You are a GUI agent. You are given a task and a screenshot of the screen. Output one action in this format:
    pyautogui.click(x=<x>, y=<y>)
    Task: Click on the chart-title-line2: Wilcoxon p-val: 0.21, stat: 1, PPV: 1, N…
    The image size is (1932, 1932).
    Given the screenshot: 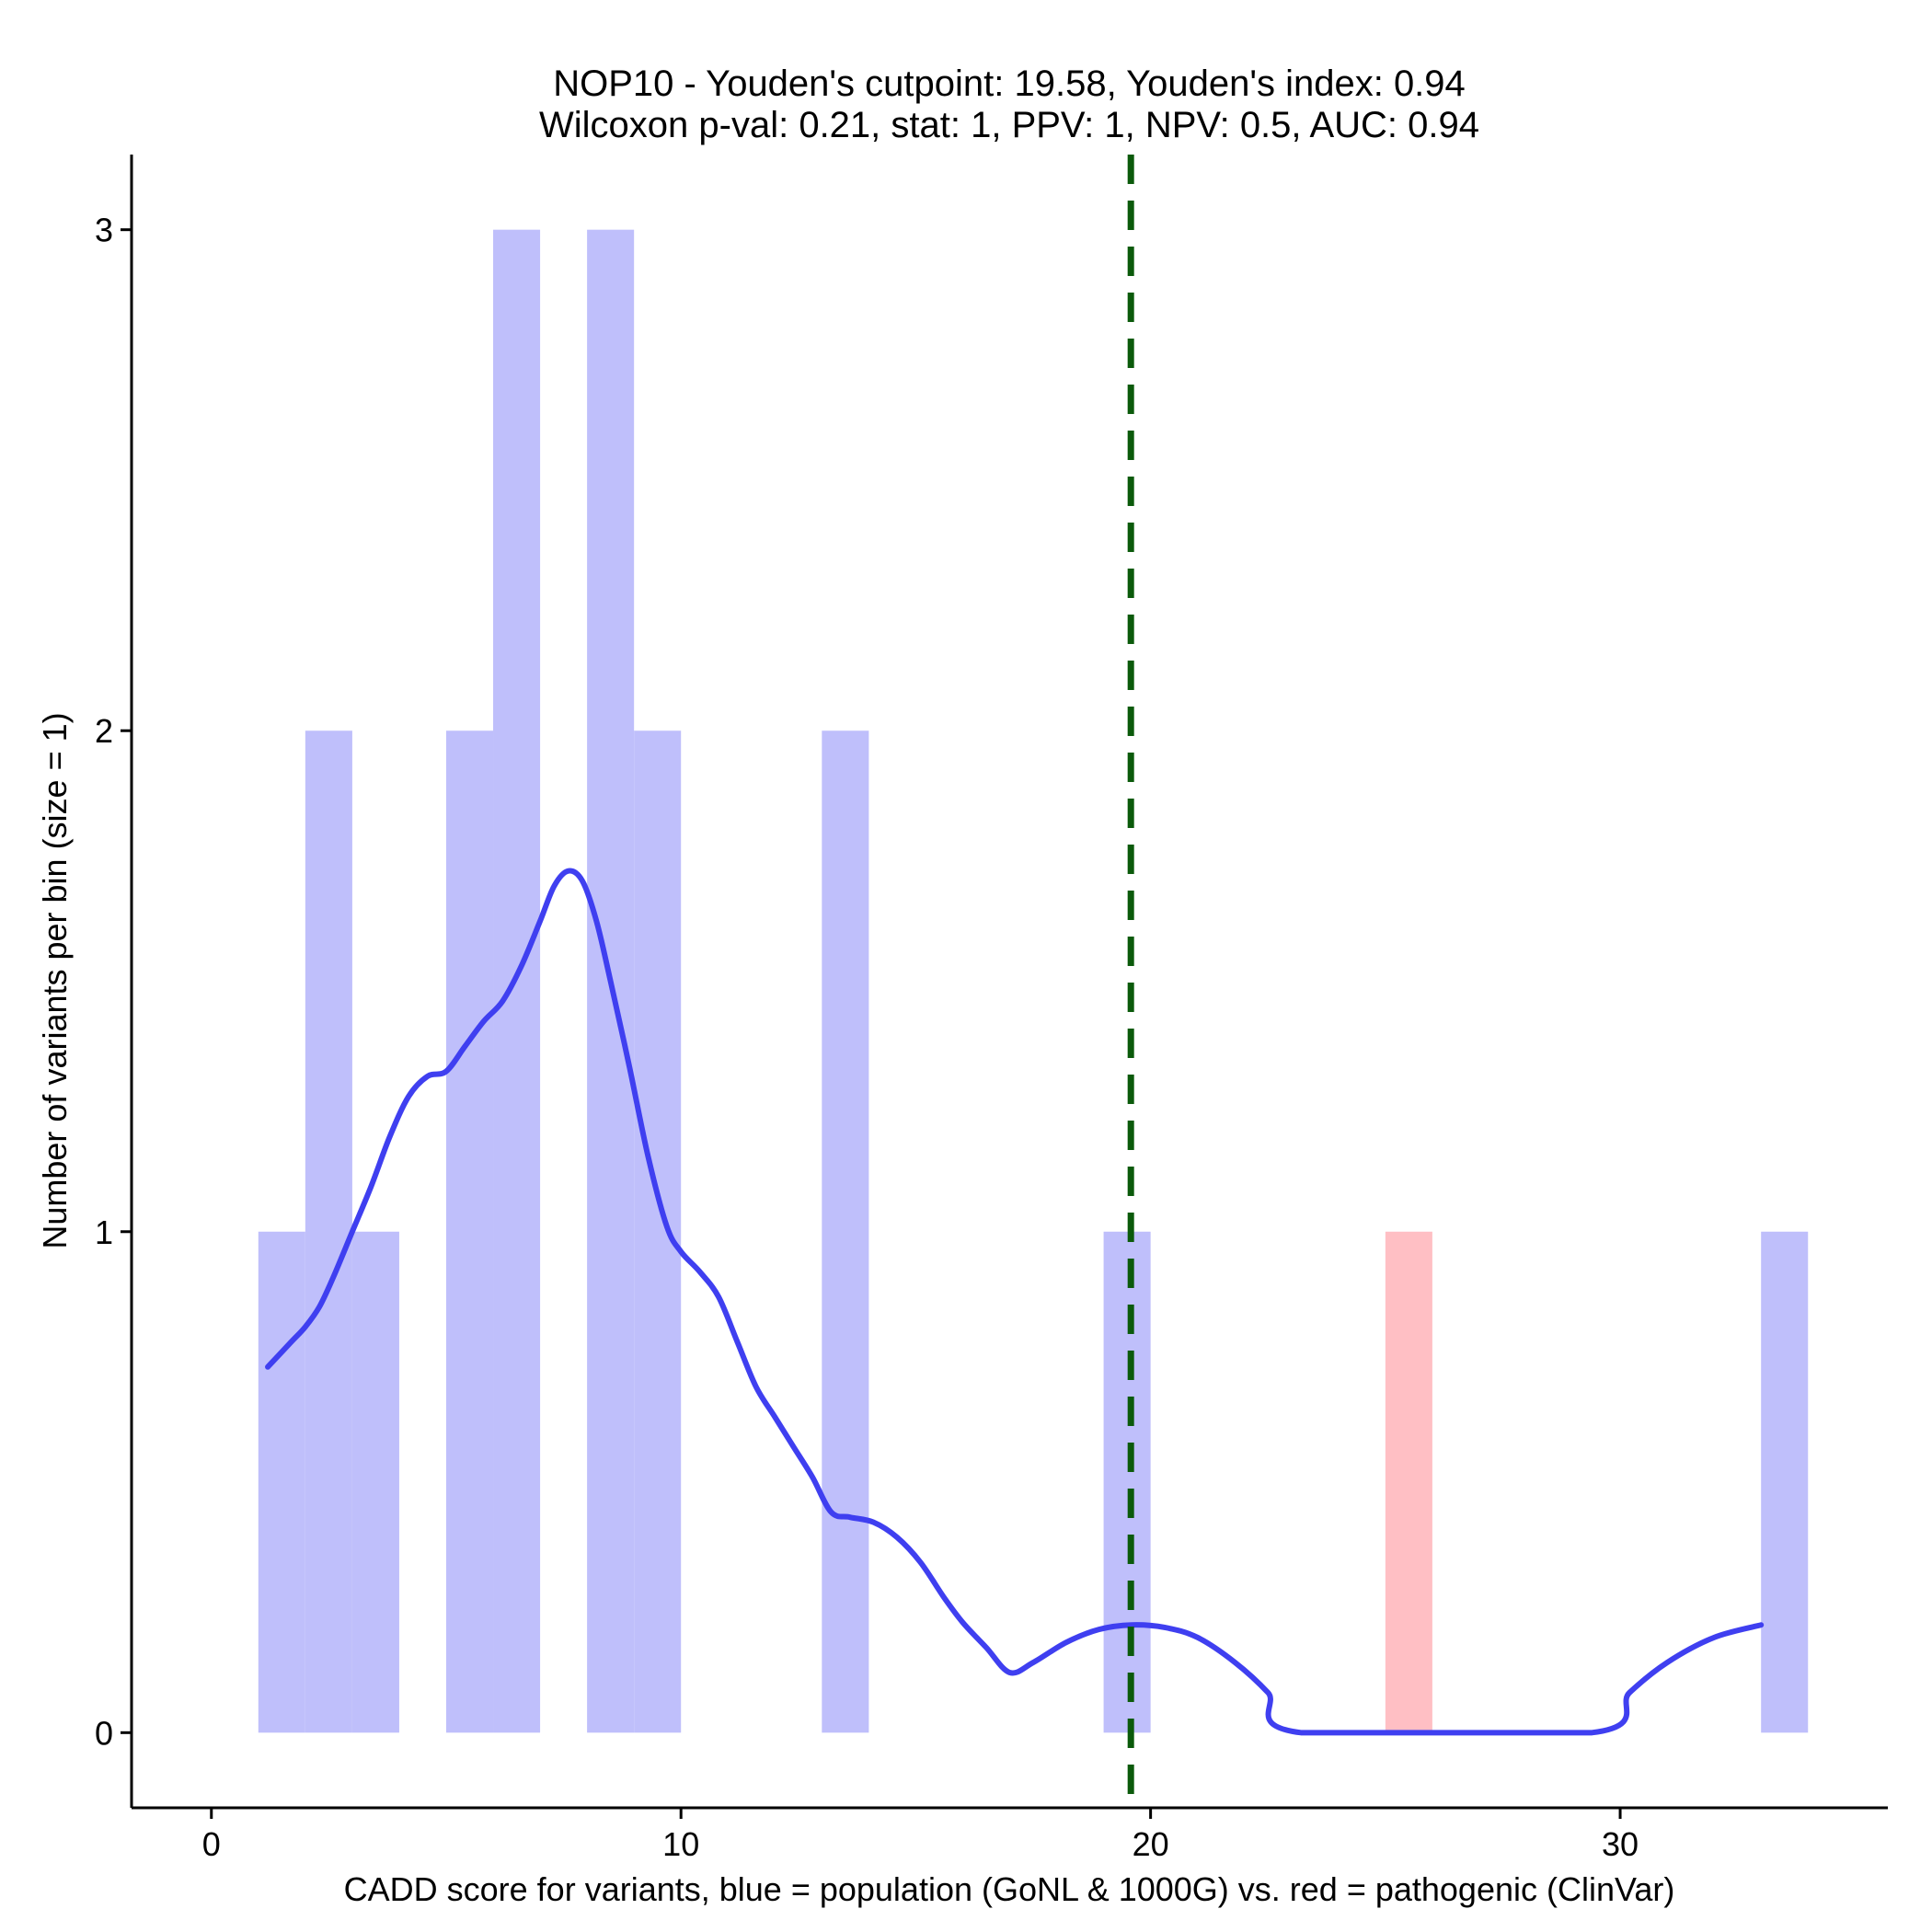 What is the action you would take?
    pyautogui.click(x=1009, y=125)
    